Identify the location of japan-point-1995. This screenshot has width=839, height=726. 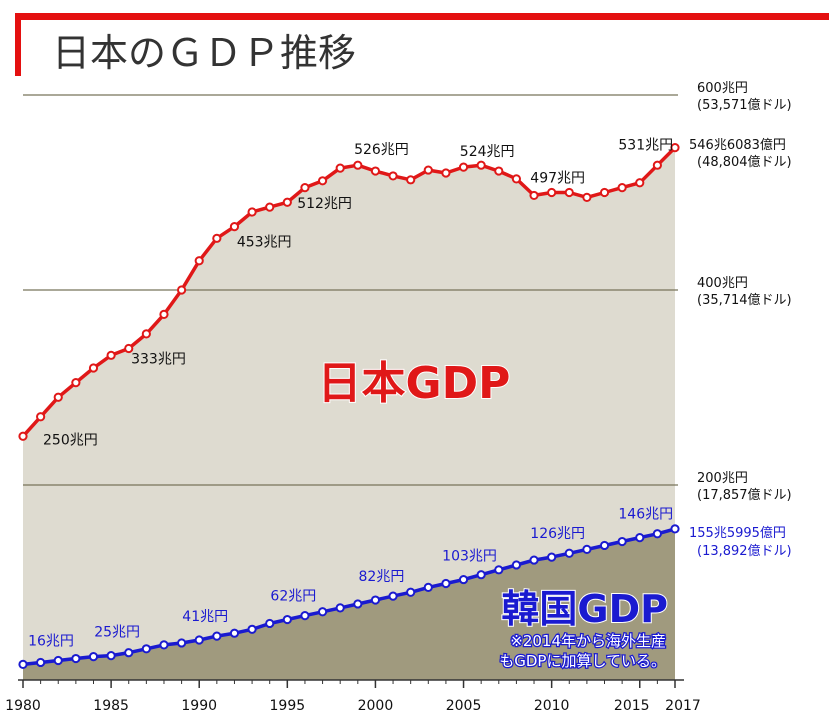
(287, 202).